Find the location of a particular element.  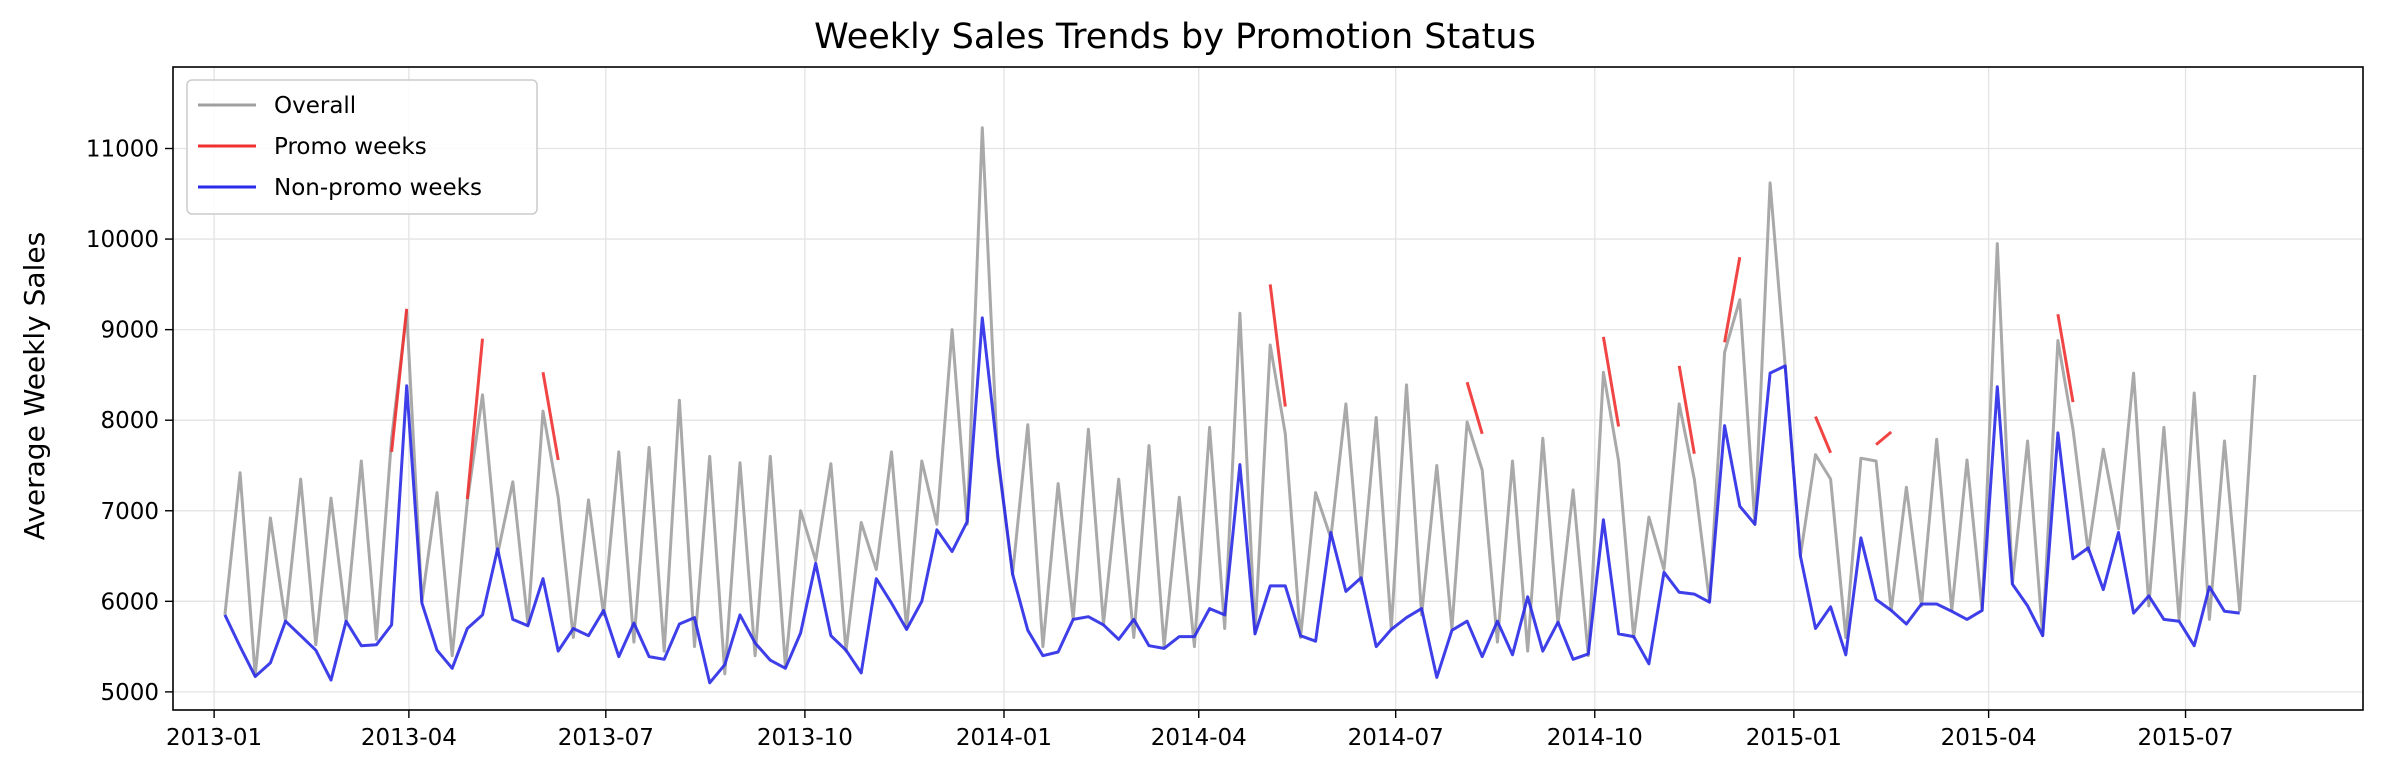

legend-label-overall: Overall is located at coordinates (315, 106).